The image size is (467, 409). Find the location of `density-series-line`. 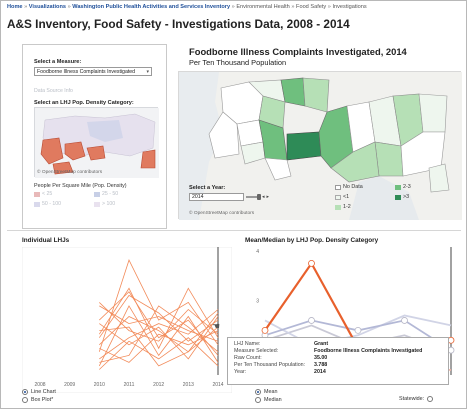

density-series-line is located at coordinates (358, 330).